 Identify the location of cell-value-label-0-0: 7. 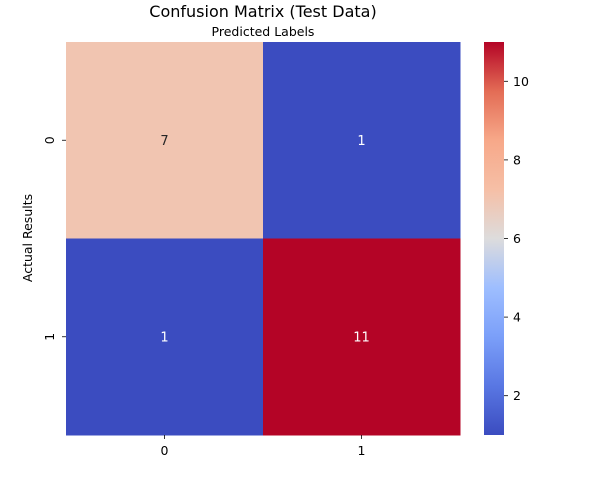
(164, 141).